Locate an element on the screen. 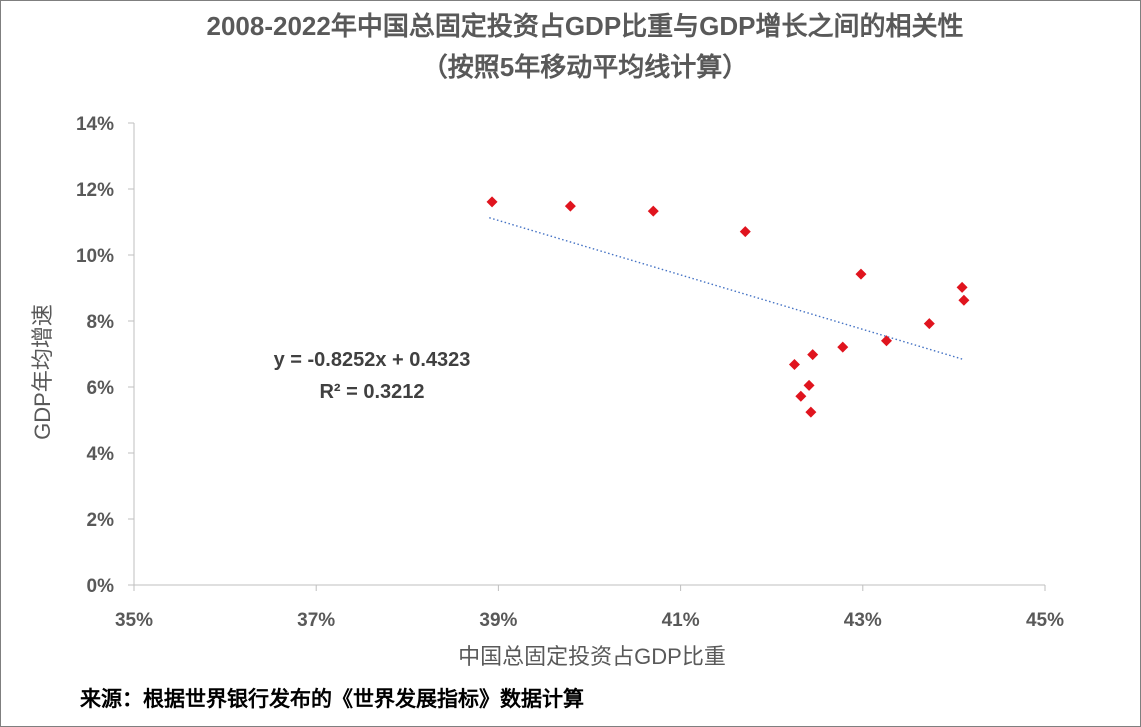 This screenshot has height=727, width=1141. trendline-equation: y = -0.8252x + 0.4323 is located at coordinates (372, 360).